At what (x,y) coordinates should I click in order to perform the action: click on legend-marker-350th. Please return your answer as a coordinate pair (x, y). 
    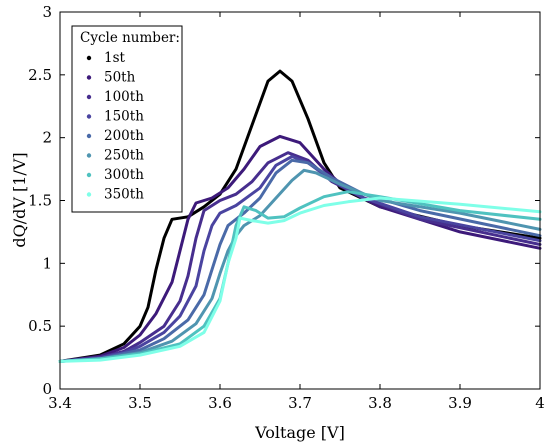
    Looking at the image, I should click on (89, 194).